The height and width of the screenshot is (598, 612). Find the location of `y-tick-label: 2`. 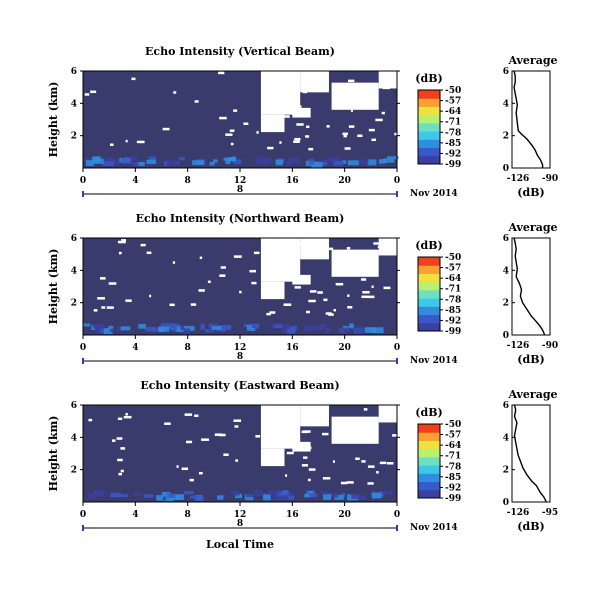

y-tick-label: 2 is located at coordinates (74, 471).